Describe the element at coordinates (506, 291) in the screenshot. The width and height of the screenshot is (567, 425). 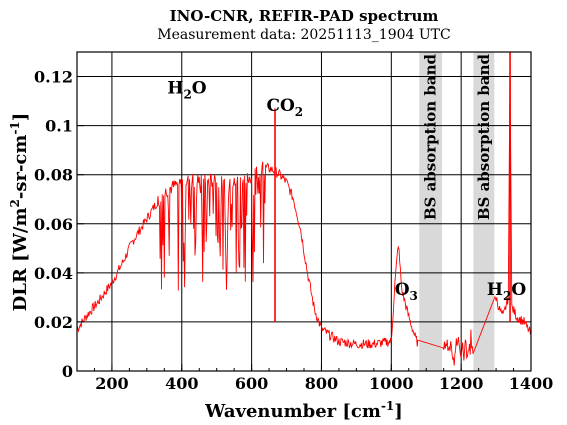
I see `annotation-3: H2O` at that location.